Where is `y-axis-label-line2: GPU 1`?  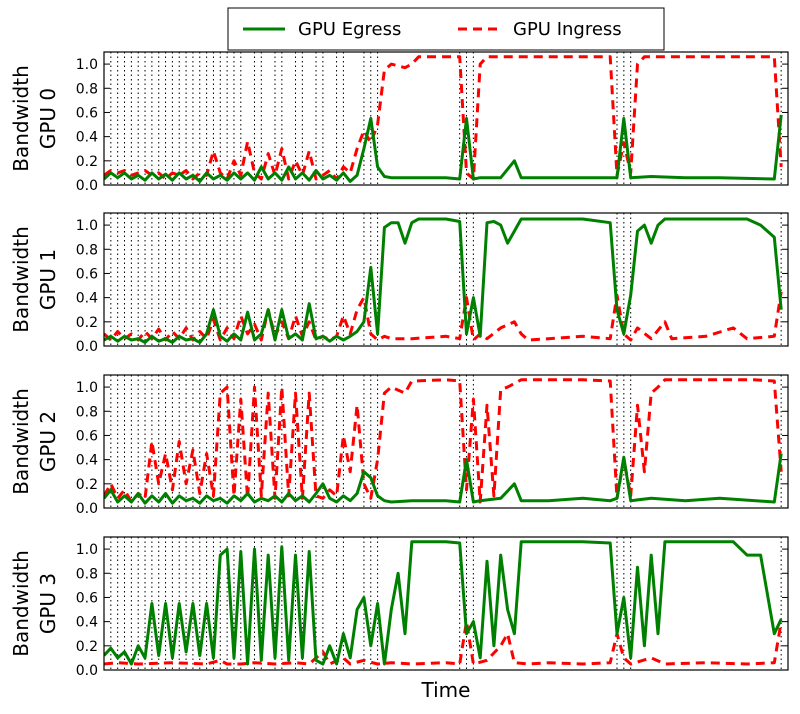
y-axis-label-line2: GPU 1 is located at coordinates (48, 279).